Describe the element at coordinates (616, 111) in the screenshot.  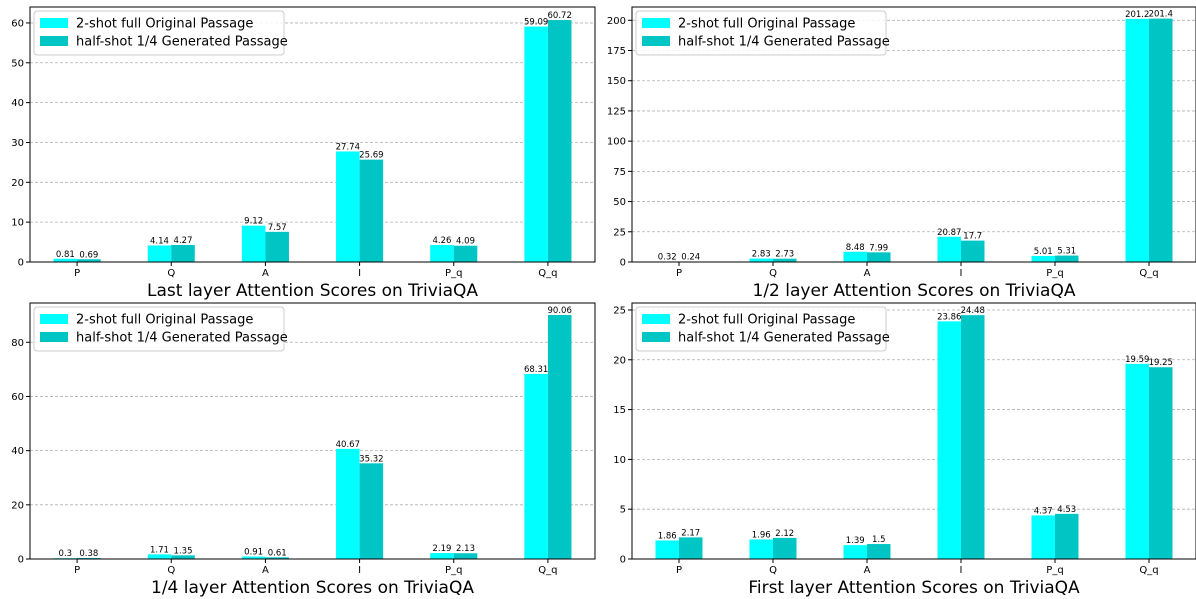
I see `y-tick-label: 125` at that location.